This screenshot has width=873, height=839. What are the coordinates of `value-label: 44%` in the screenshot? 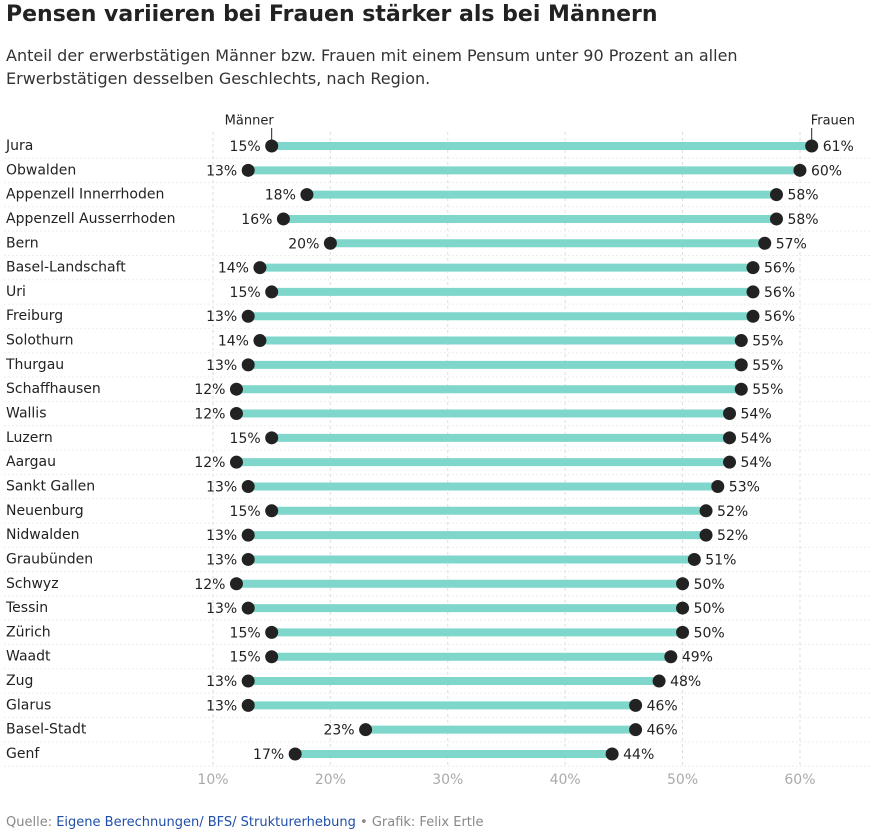 It's located at (638, 755).